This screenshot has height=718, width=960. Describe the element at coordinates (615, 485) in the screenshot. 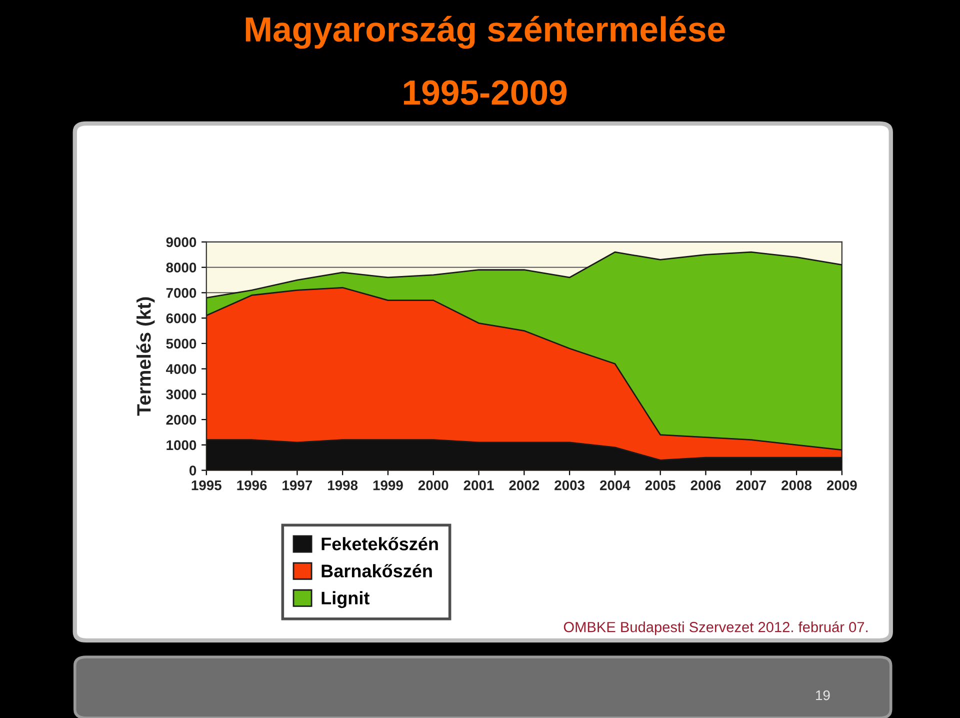

I see `x-tick-label: 2004` at that location.